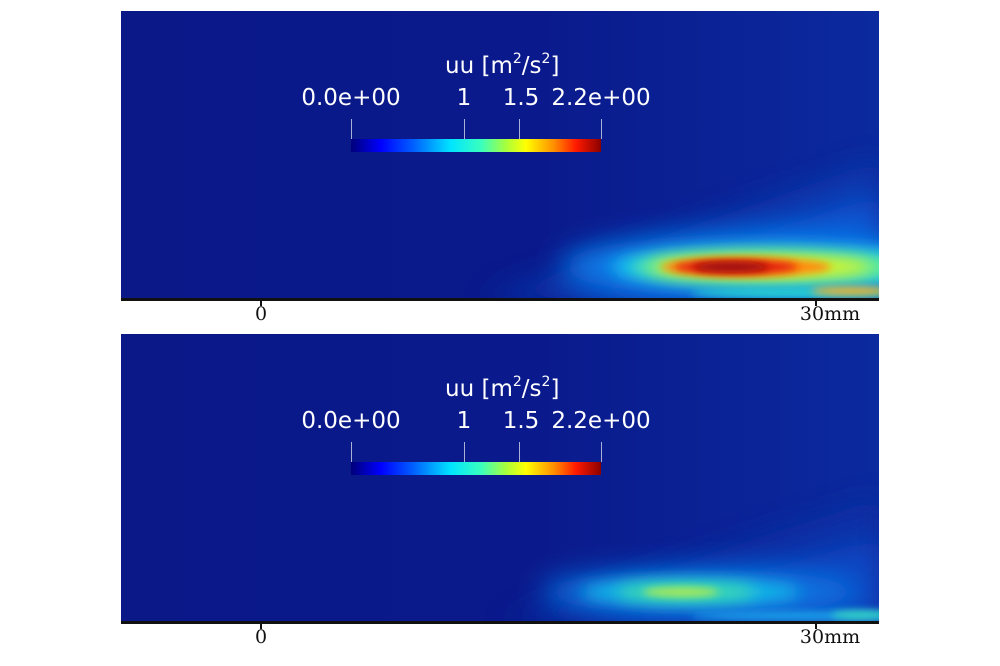 This screenshot has width=1000, height=666. What do you see at coordinates (500, 299) in the screenshot?
I see `wall-line-top` at bounding box center [500, 299].